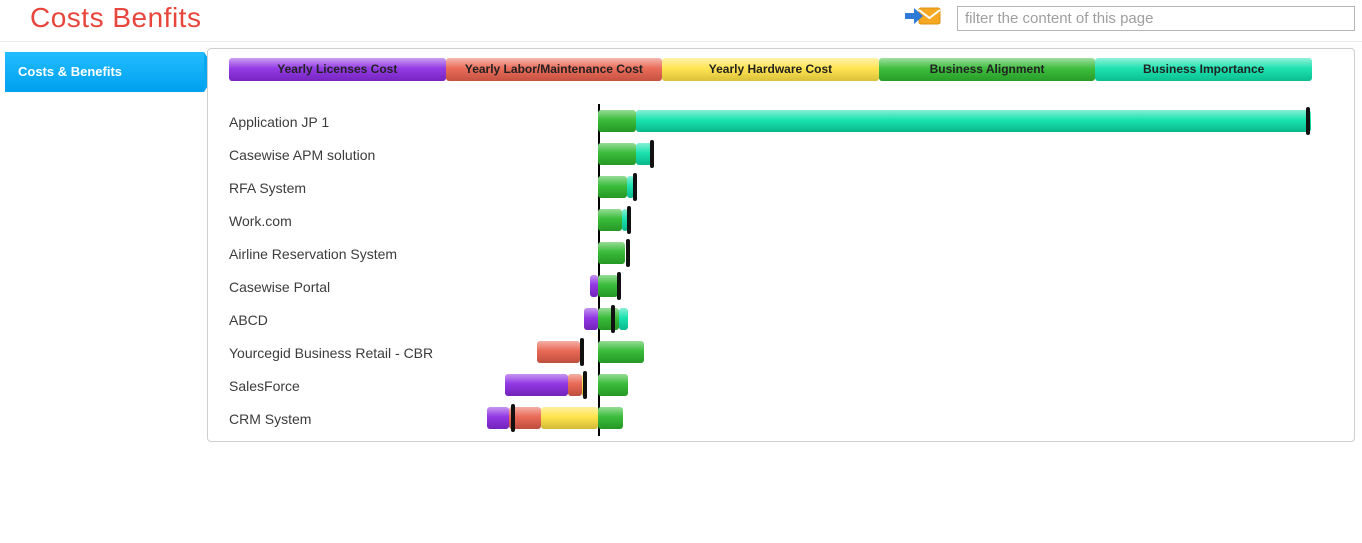  Describe the element at coordinates (790, 286) in the screenshot. I see `chart-row: Casewise Portal` at that location.